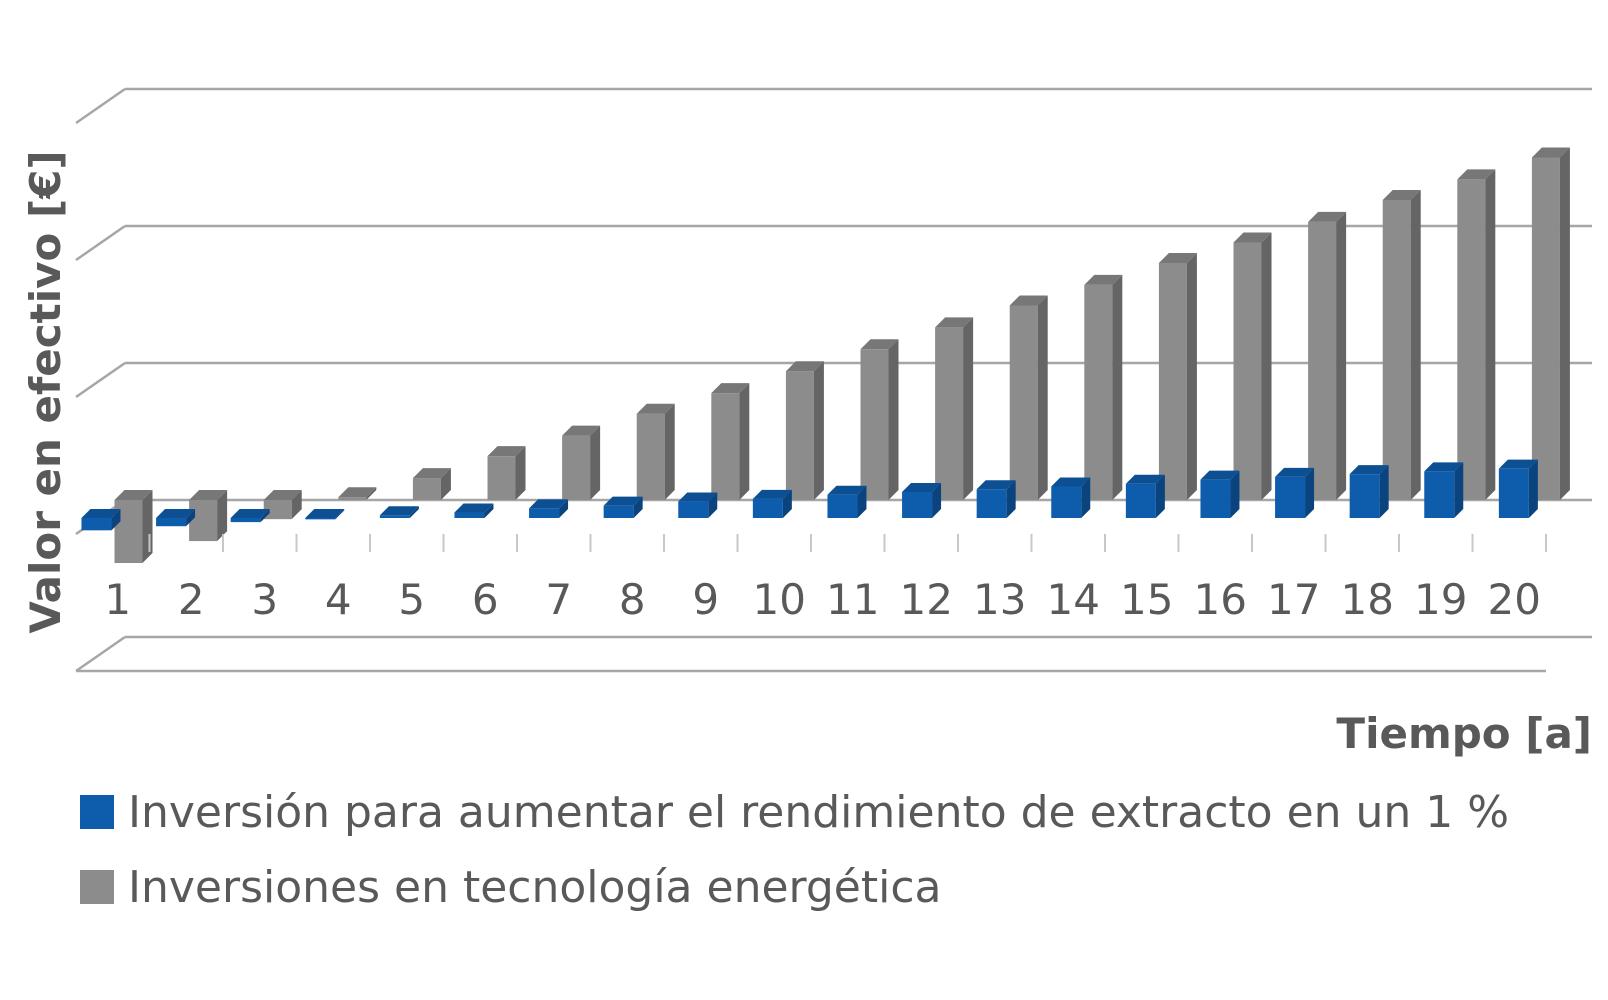  What do you see at coordinates (1073, 599) in the screenshot?
I see `x-tick-label: 14` at bounding box center [1073, 599].